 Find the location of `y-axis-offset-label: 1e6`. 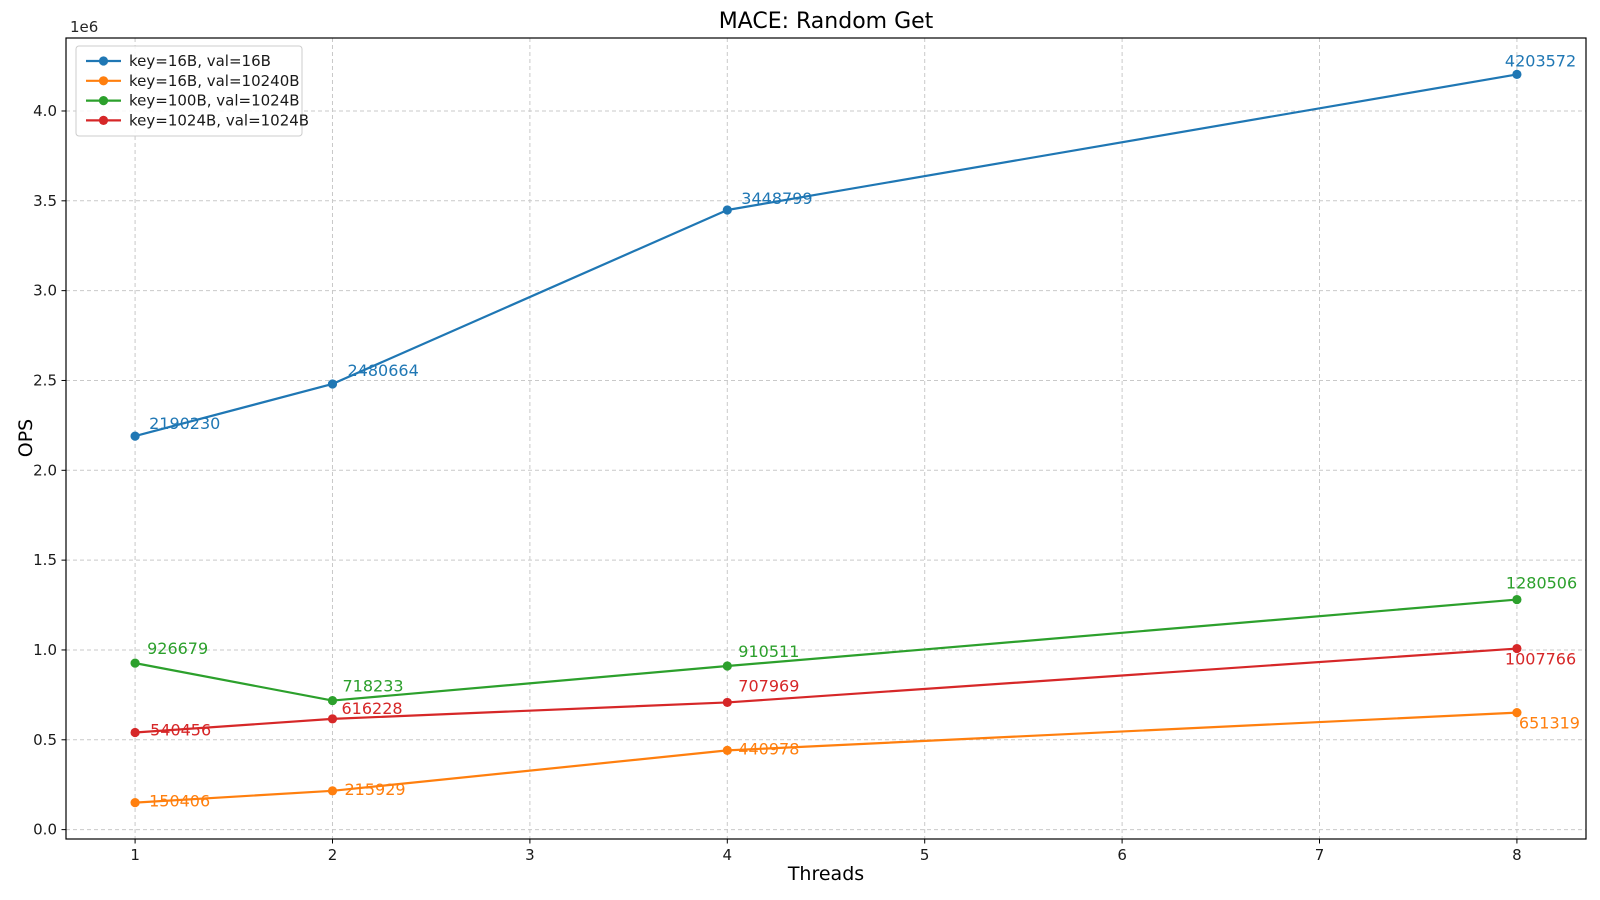

y-axis-offset-label: 1e6 is located at coordinates (84, 27).